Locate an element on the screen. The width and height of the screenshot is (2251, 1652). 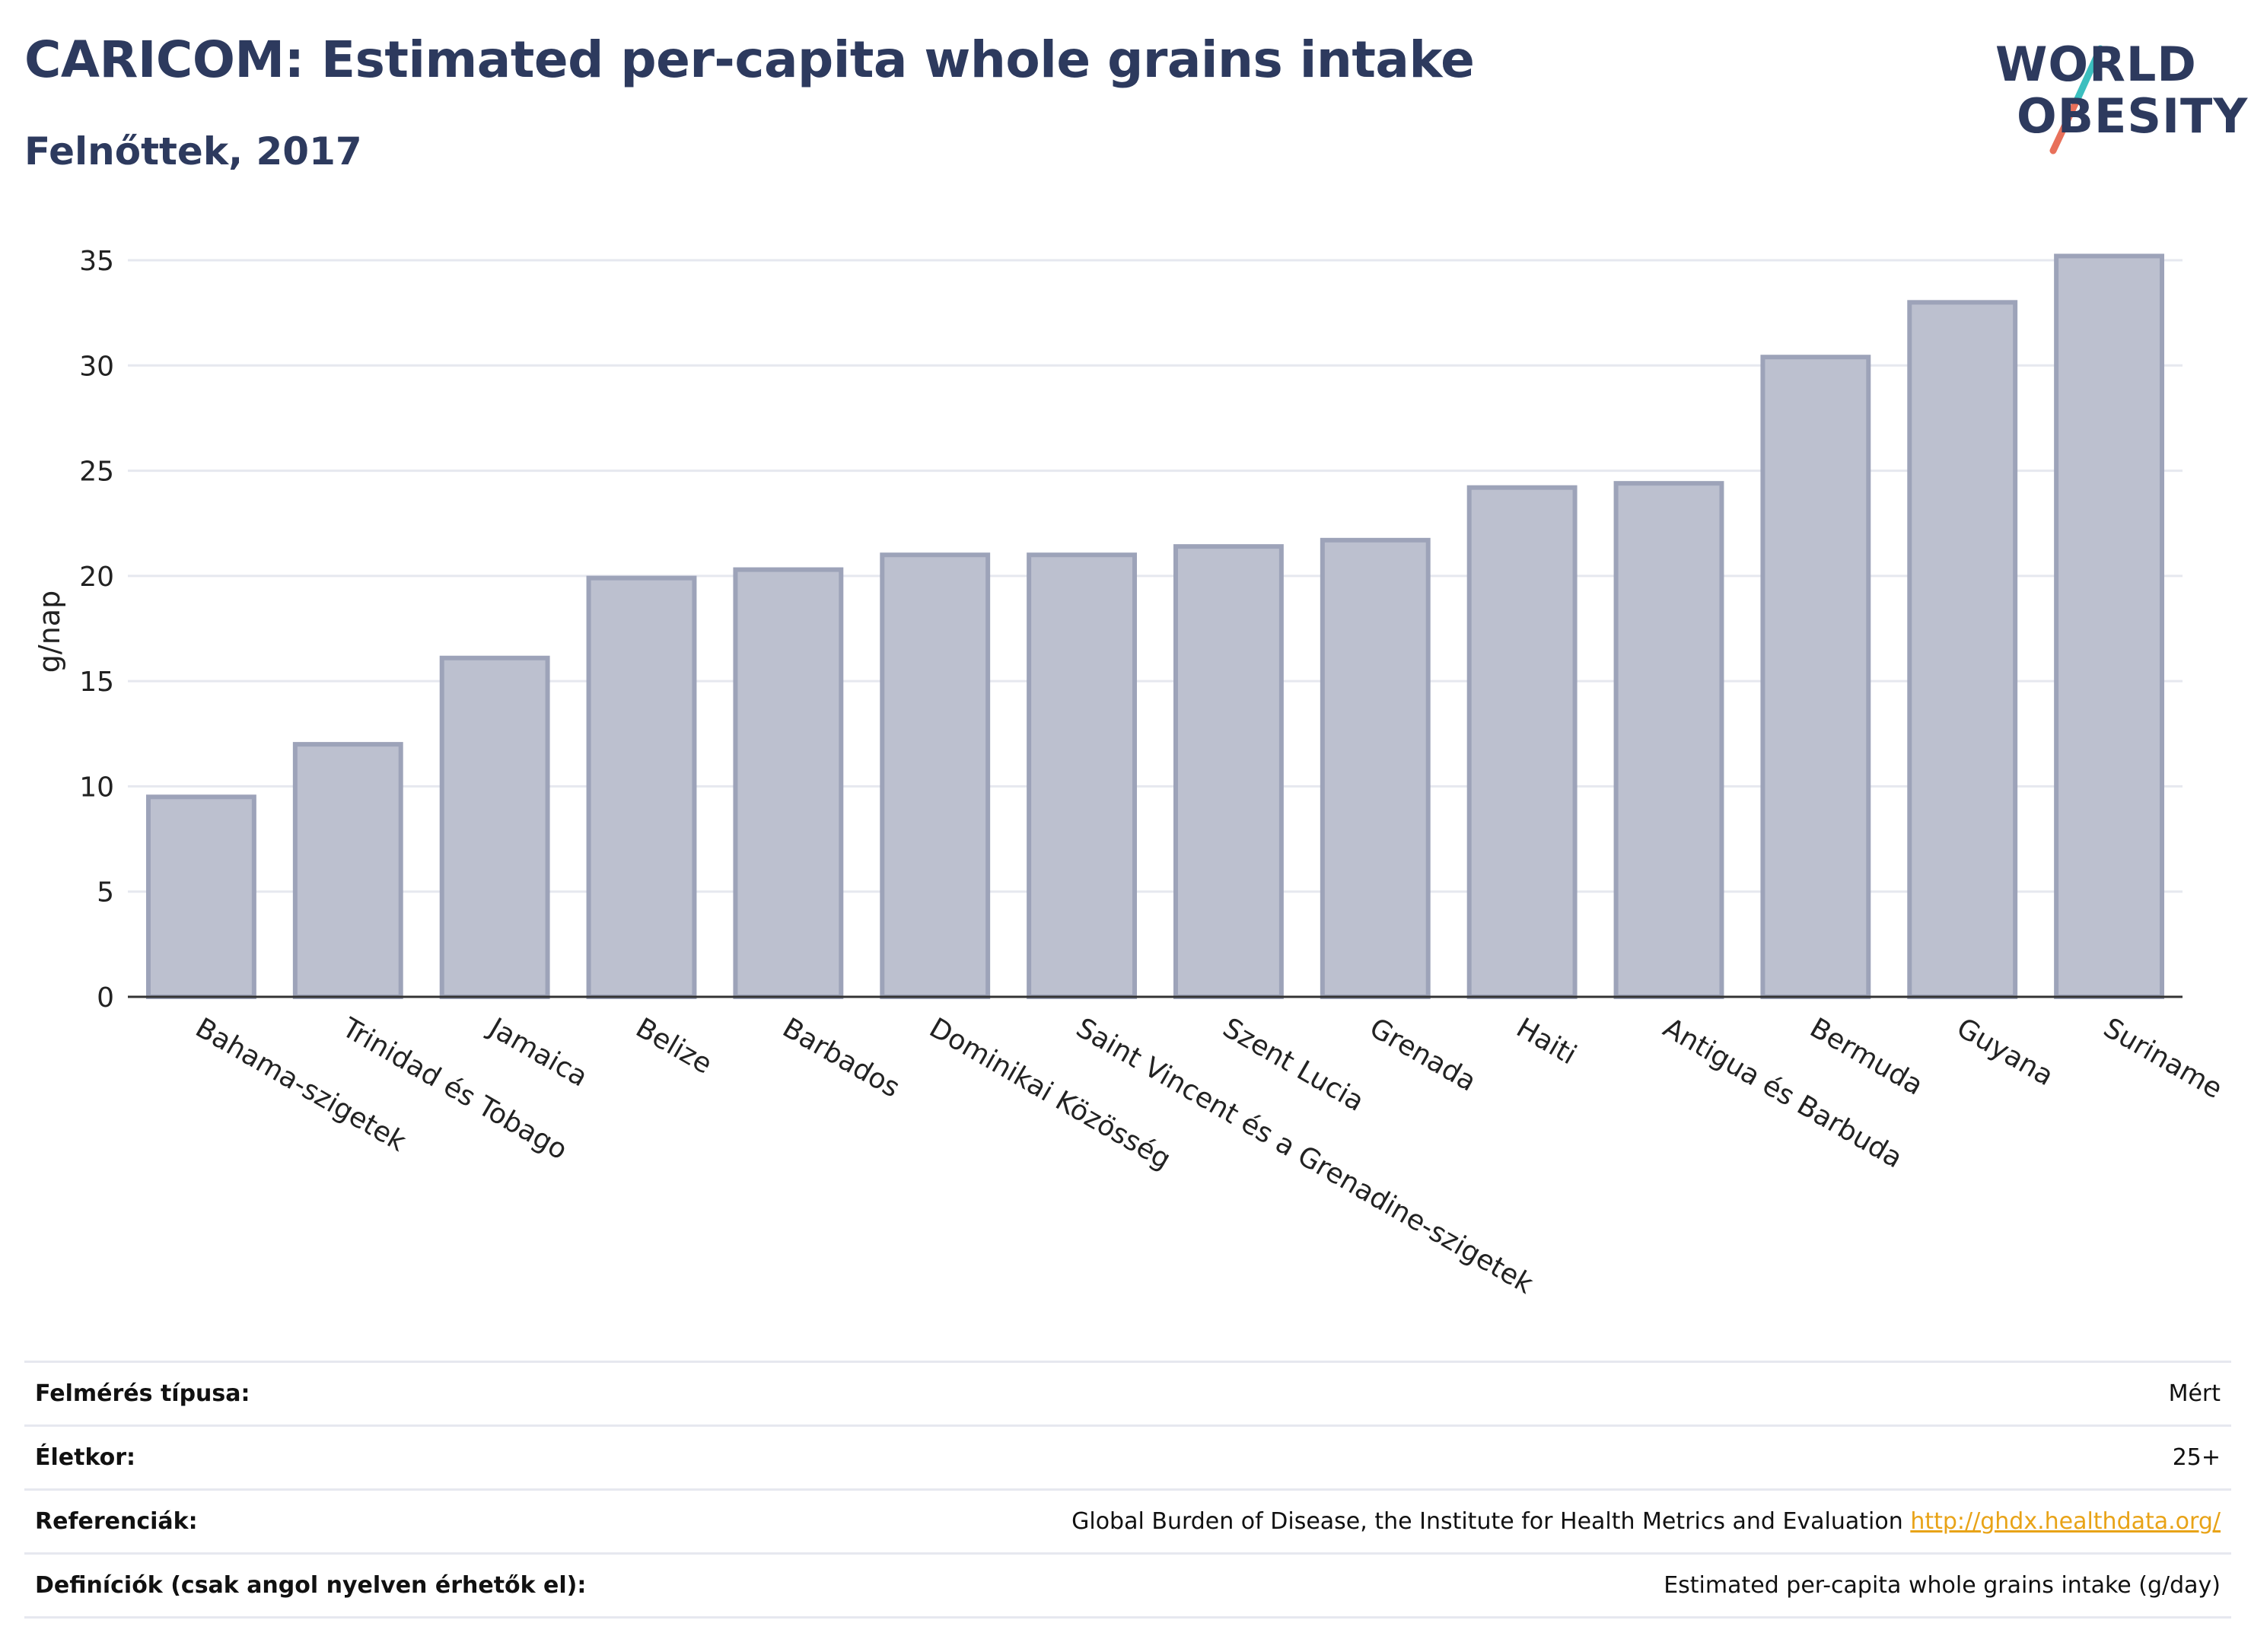
x-category-label: Guyana is located at coordinates (2004, 1052).